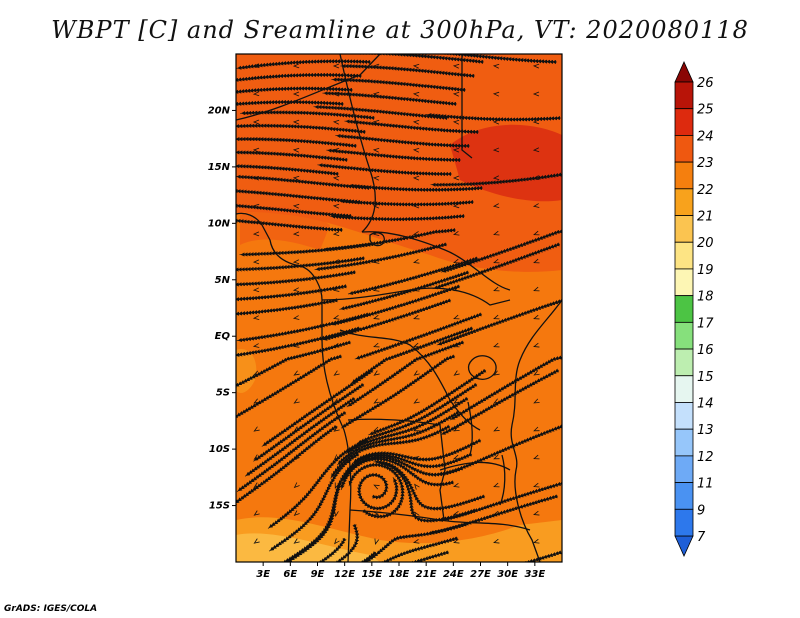 The image size is (800, 618). What do you see at coordinates (219, 167) in the screenshot?
I see `lat-label-15n: 15N` at bounding box center [219, 167].